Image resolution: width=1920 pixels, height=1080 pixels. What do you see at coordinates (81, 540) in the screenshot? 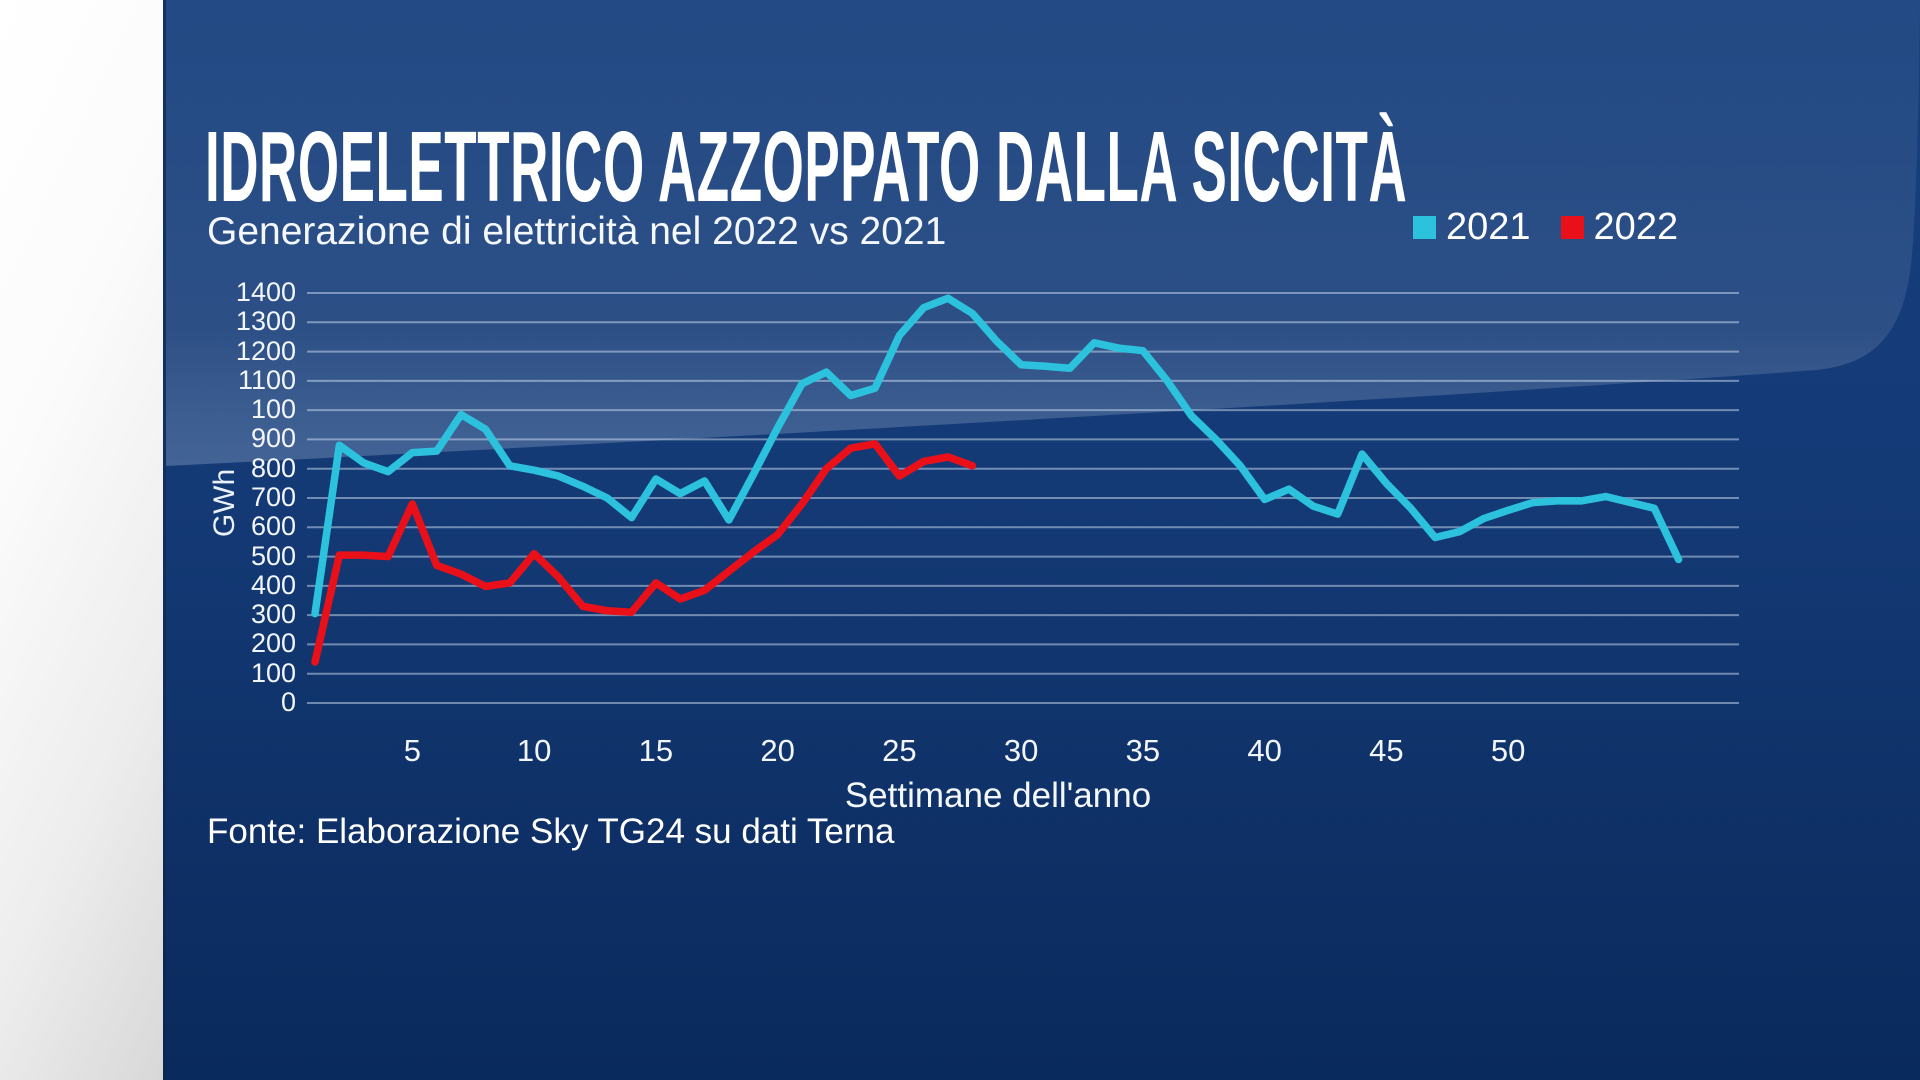
I see `left-margin-strip` at bounding box center [81, 540].